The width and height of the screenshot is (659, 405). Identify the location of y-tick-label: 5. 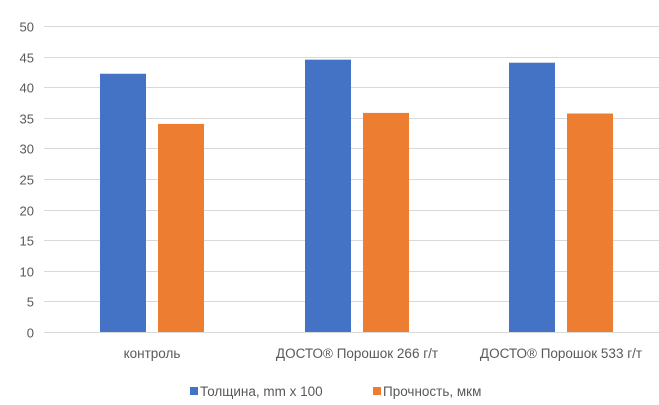
(30, 302).